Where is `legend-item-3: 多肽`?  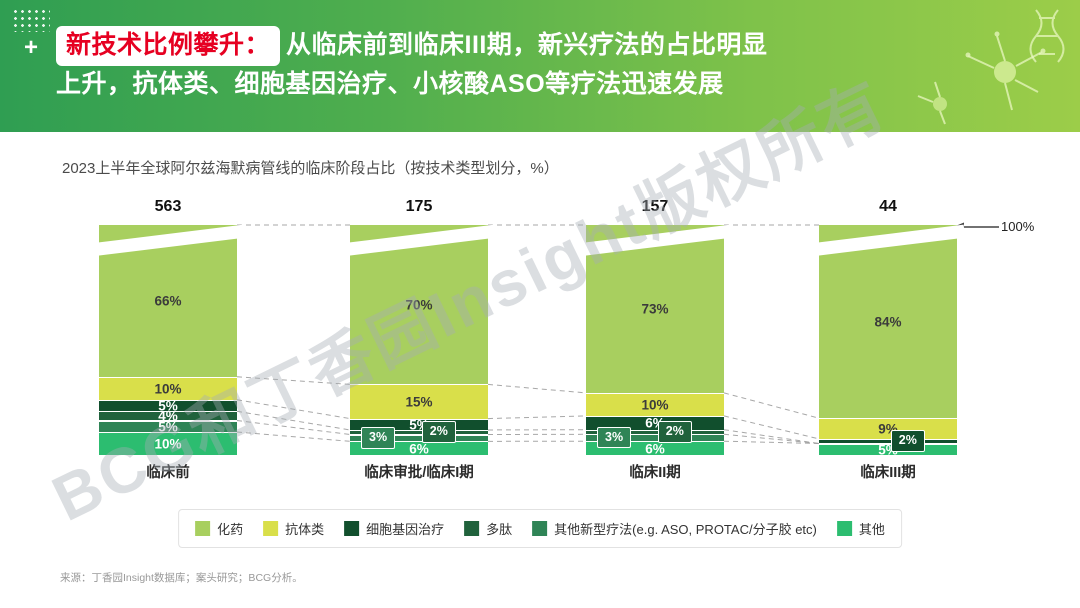
legend-item-3: 多肽 is located at coordinates (488, 528).